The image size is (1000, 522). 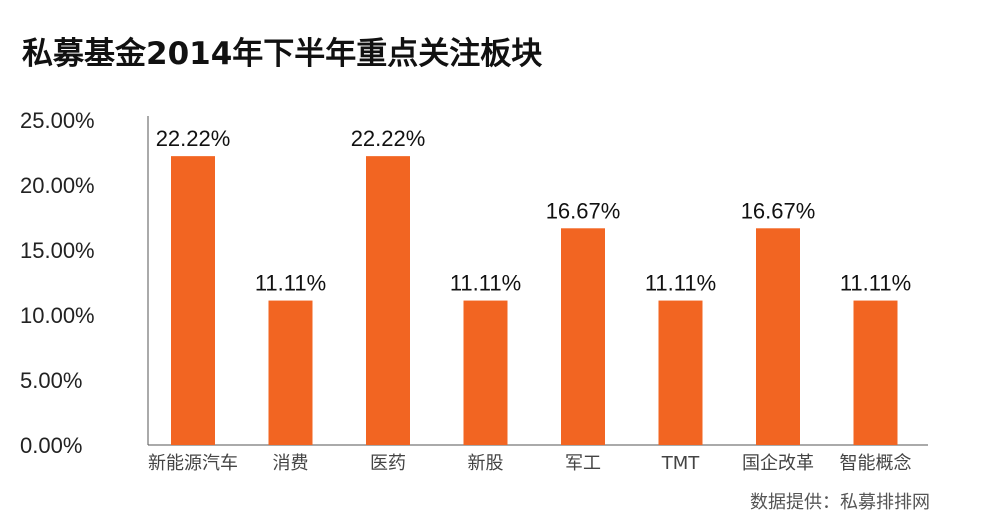 What do you see at coordinates (291, 463) in the screenshot?
I see `x-tick-label: 消费` at bounding box center [291, 463].